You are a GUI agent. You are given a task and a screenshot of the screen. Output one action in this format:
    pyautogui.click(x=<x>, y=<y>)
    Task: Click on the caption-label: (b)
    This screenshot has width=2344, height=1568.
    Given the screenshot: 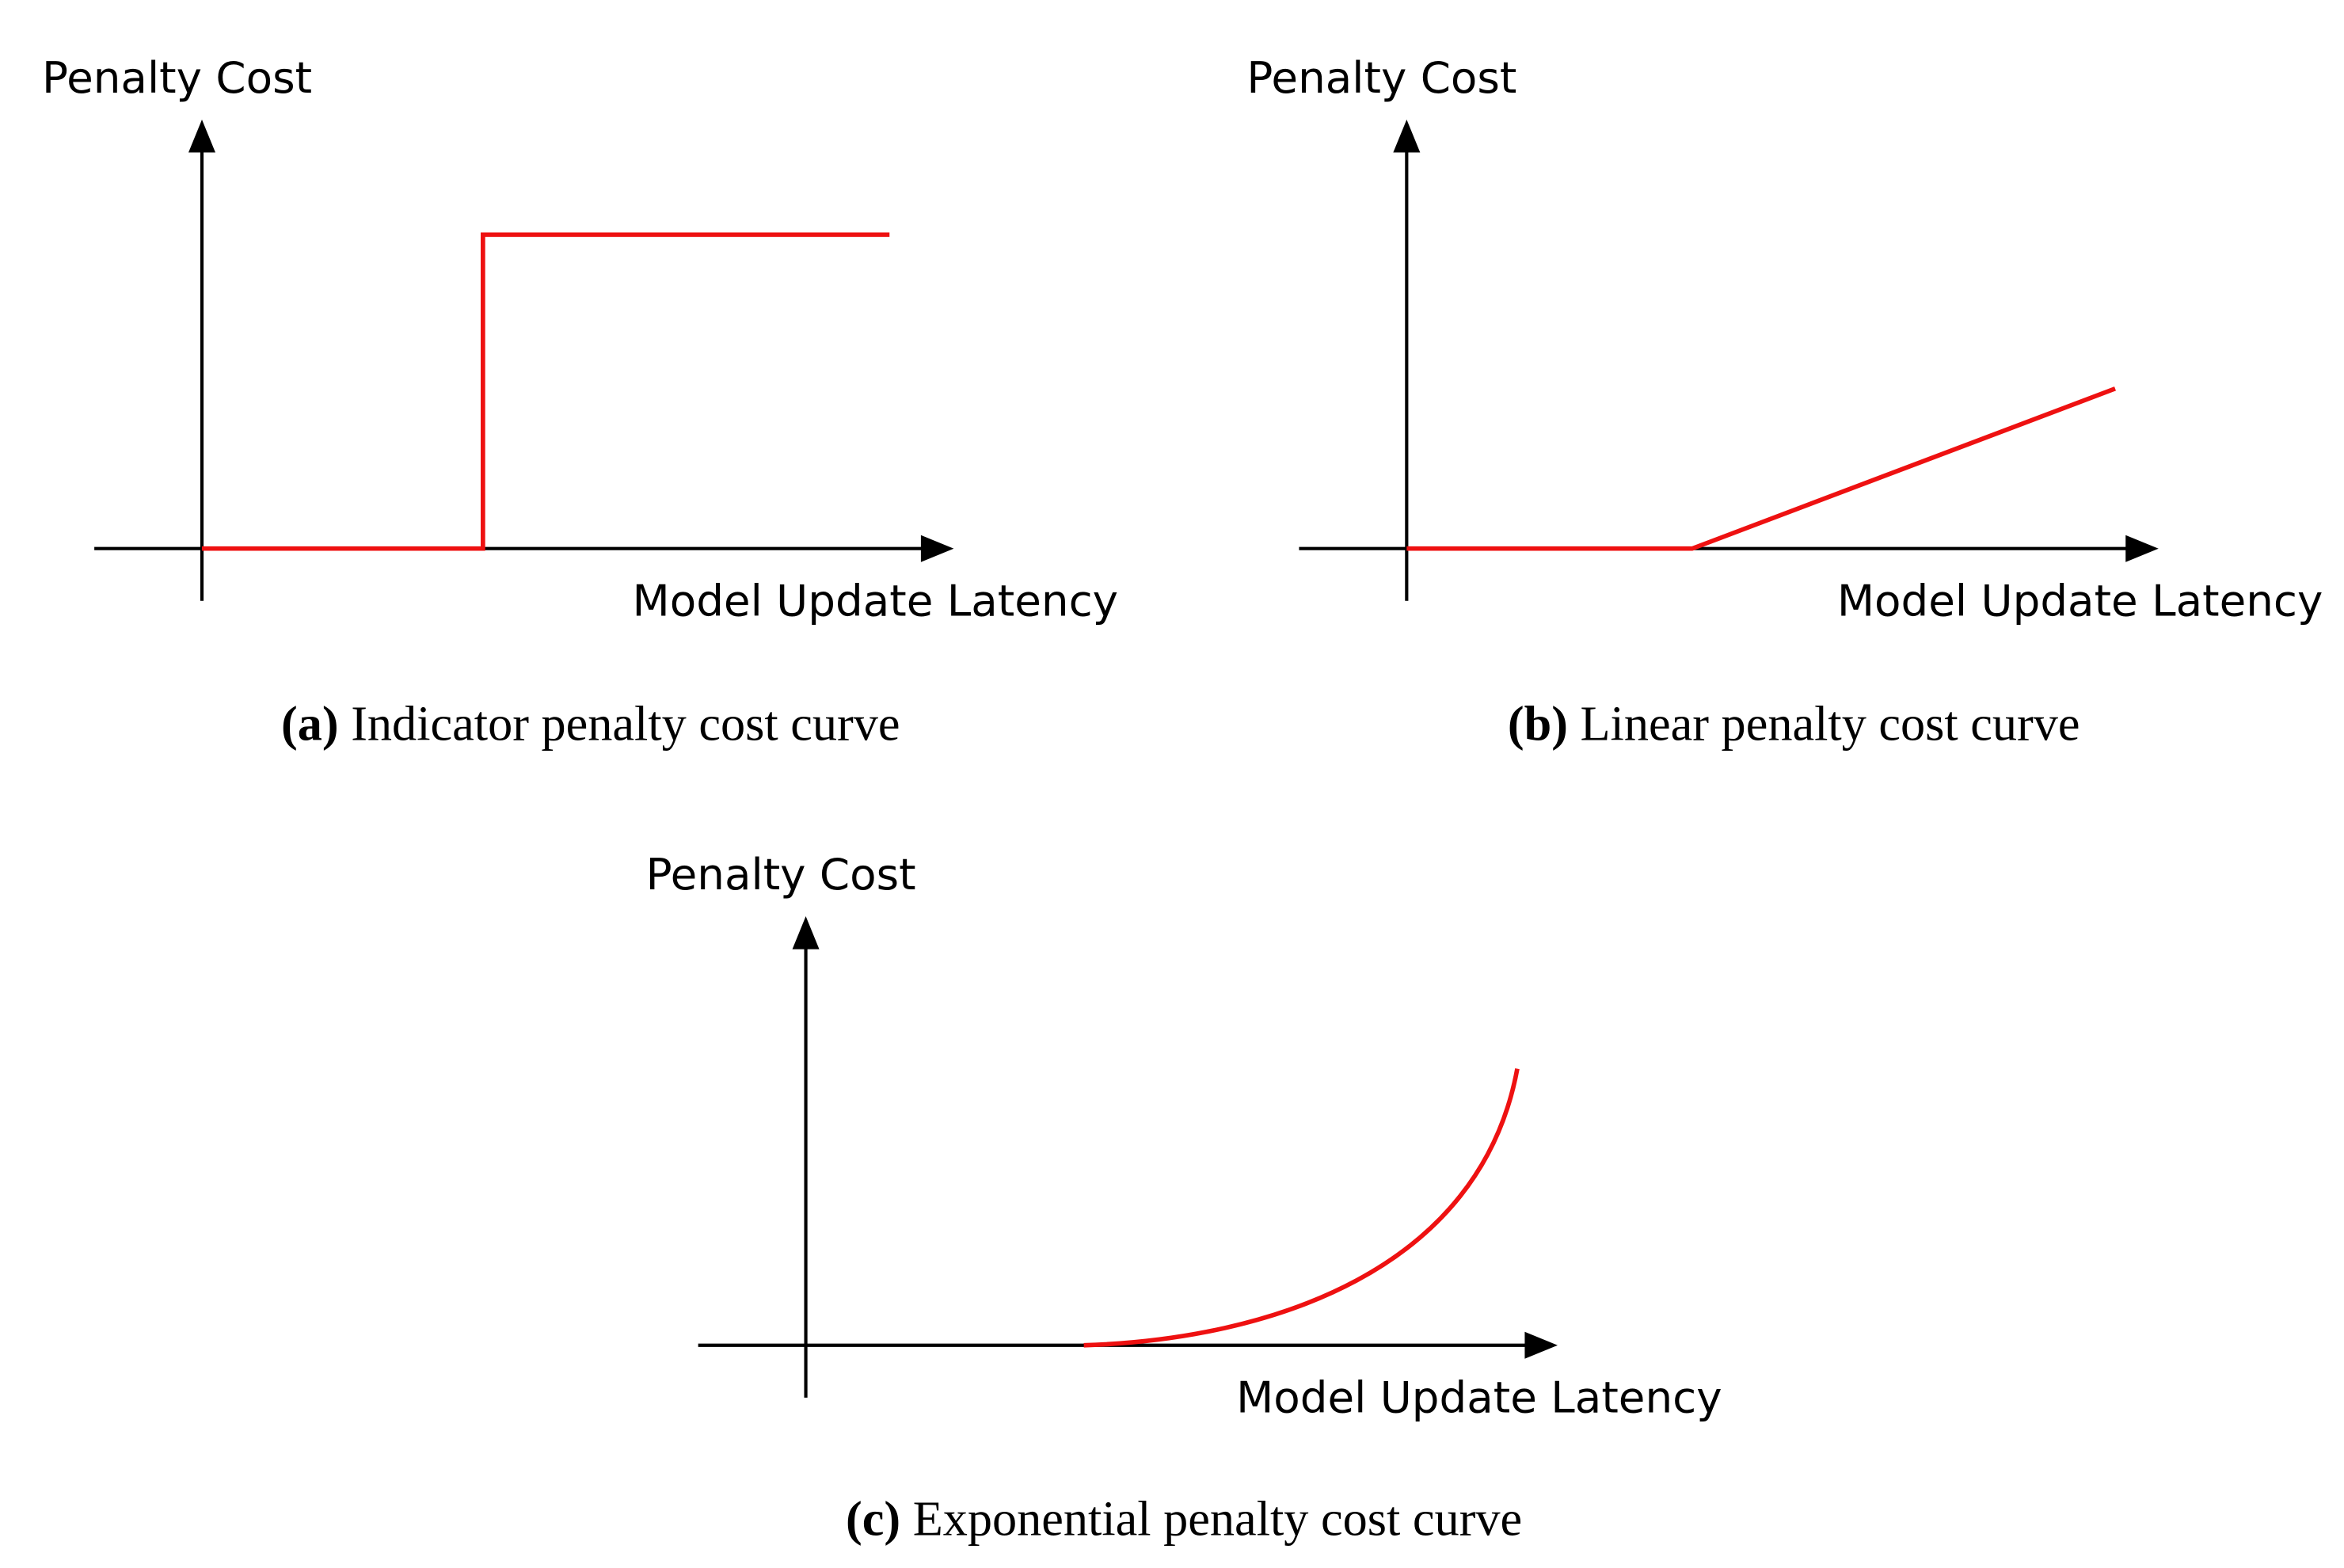 What is the action you would take?
    pyautogui.click(x=1538, y=724)
    